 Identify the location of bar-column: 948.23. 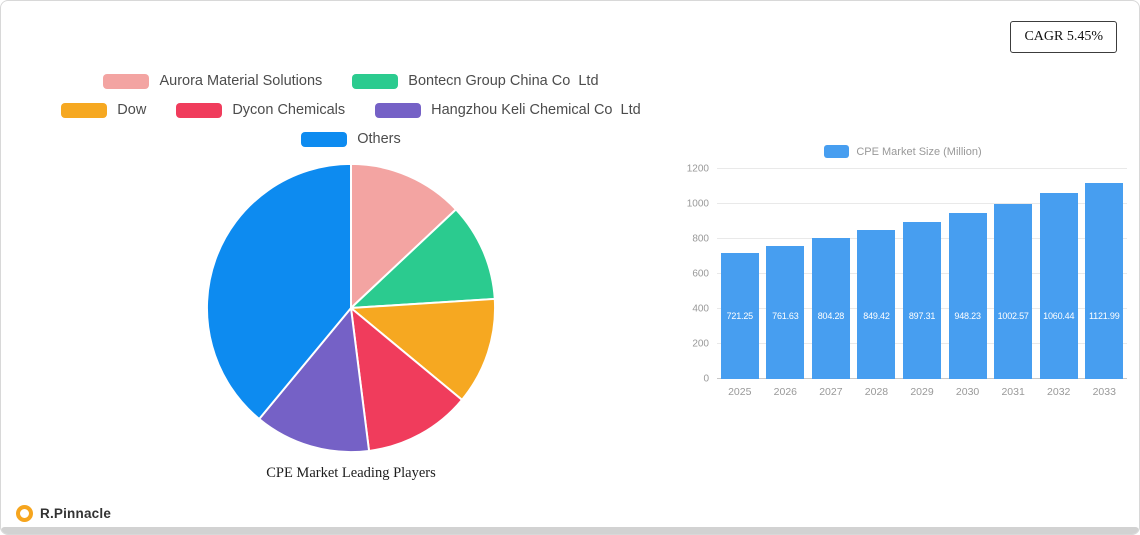
(968, 274).